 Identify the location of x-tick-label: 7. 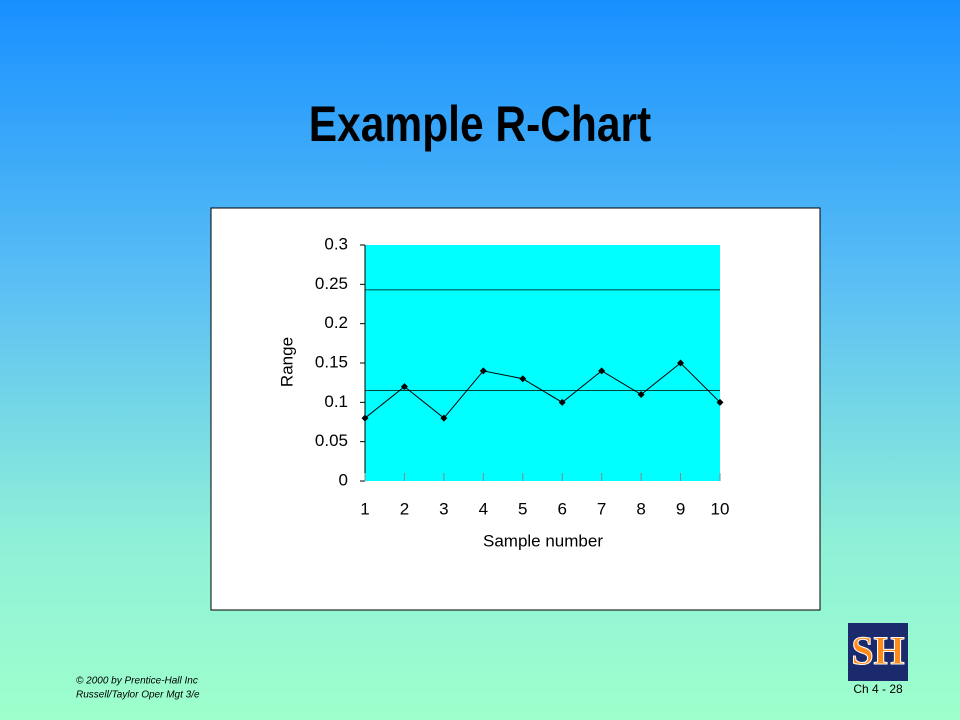
(601, 508).